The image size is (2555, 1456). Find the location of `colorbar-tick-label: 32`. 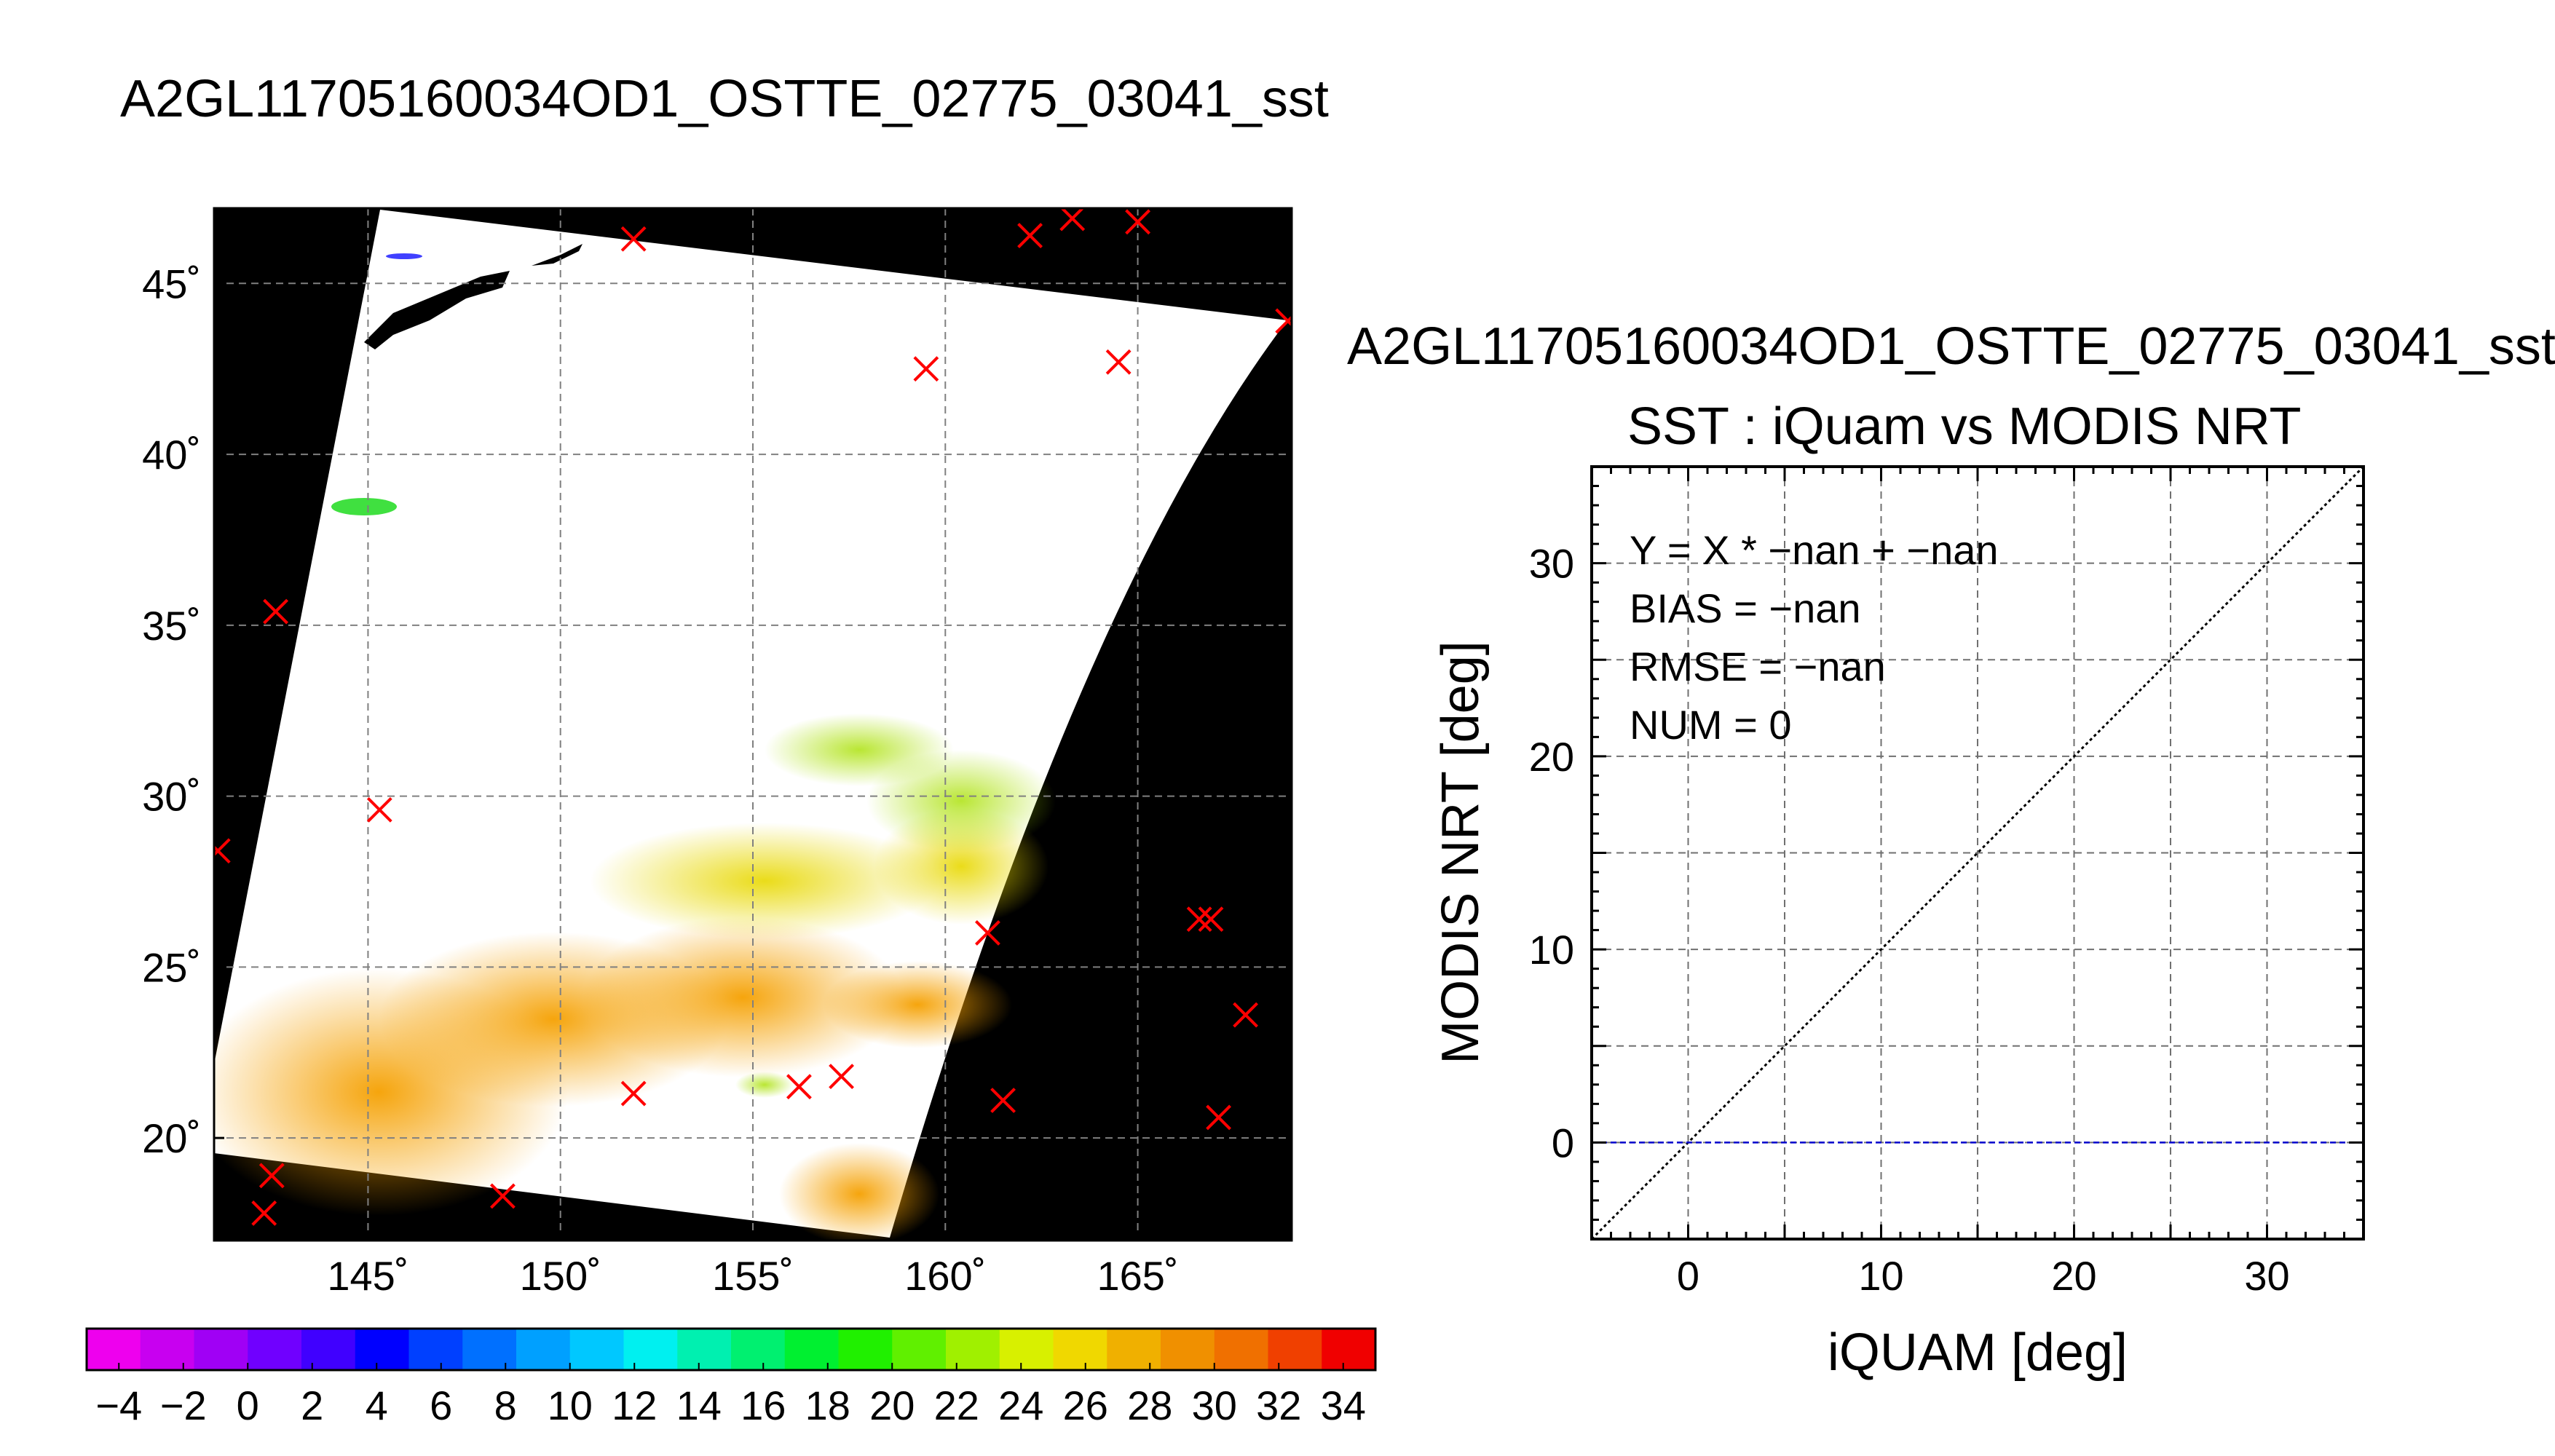

colorbar-tick-label: 32 is located at coordinates (1278, 1405).